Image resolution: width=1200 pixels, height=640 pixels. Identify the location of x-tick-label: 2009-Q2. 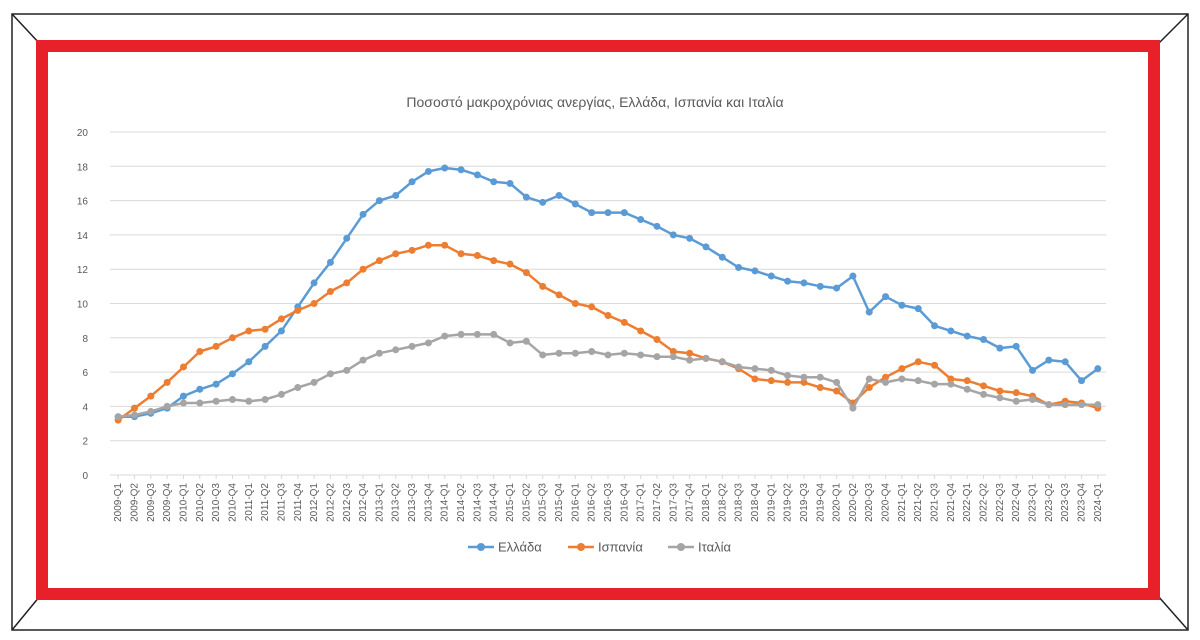
(134, 502).